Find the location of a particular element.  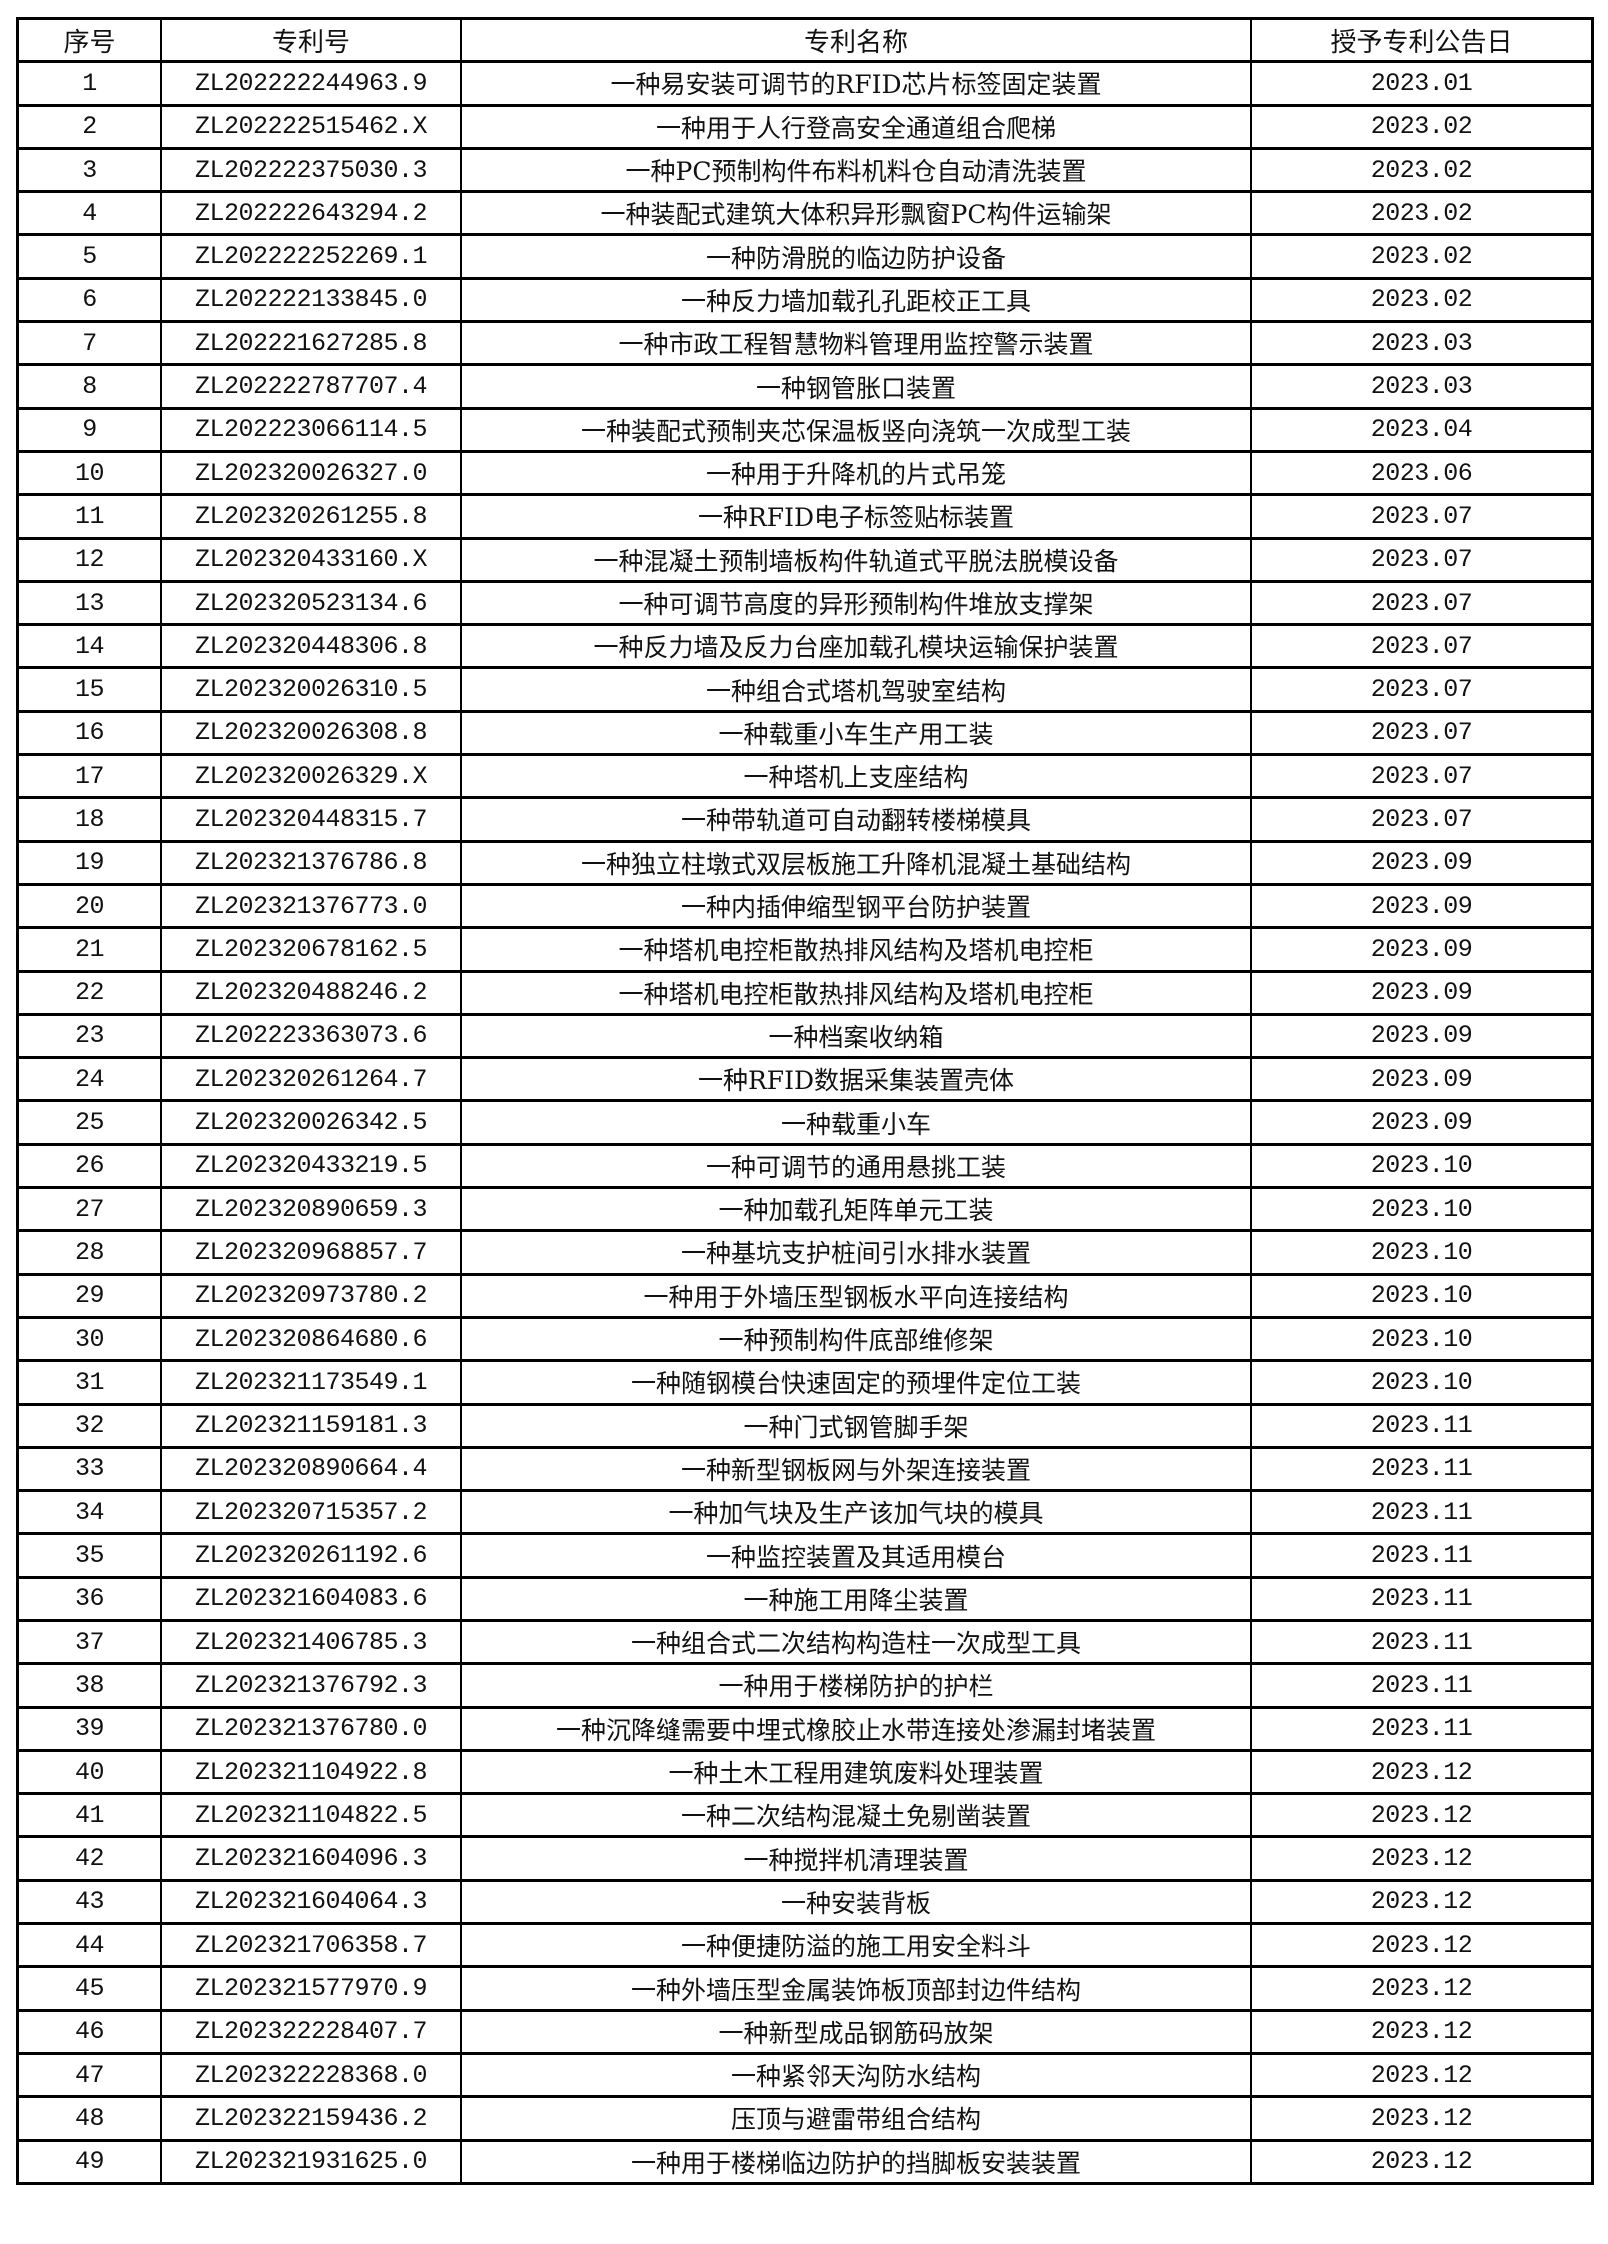

cell-patent-name: 一种施工用降尘装置 is located at coordinates (856, 1599).